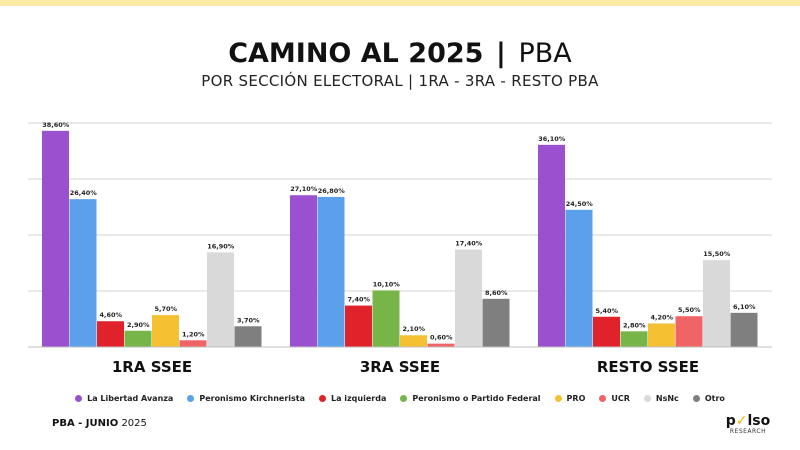 The width and height of the screenshot is (800, 450). I want to click on bar-peronismo-o-partido-federal-resto-ssee, so click(634, 339).